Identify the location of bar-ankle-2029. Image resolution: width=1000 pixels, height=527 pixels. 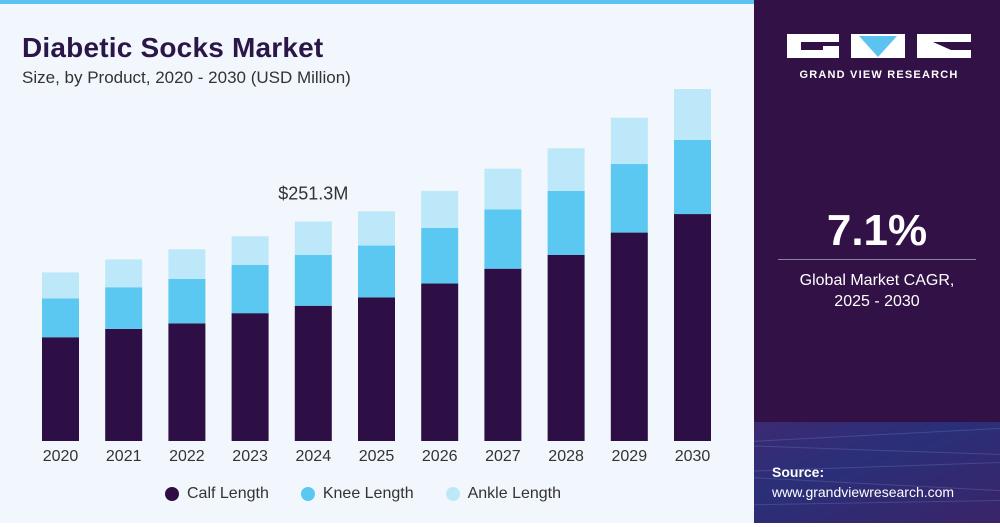
(629, 141).